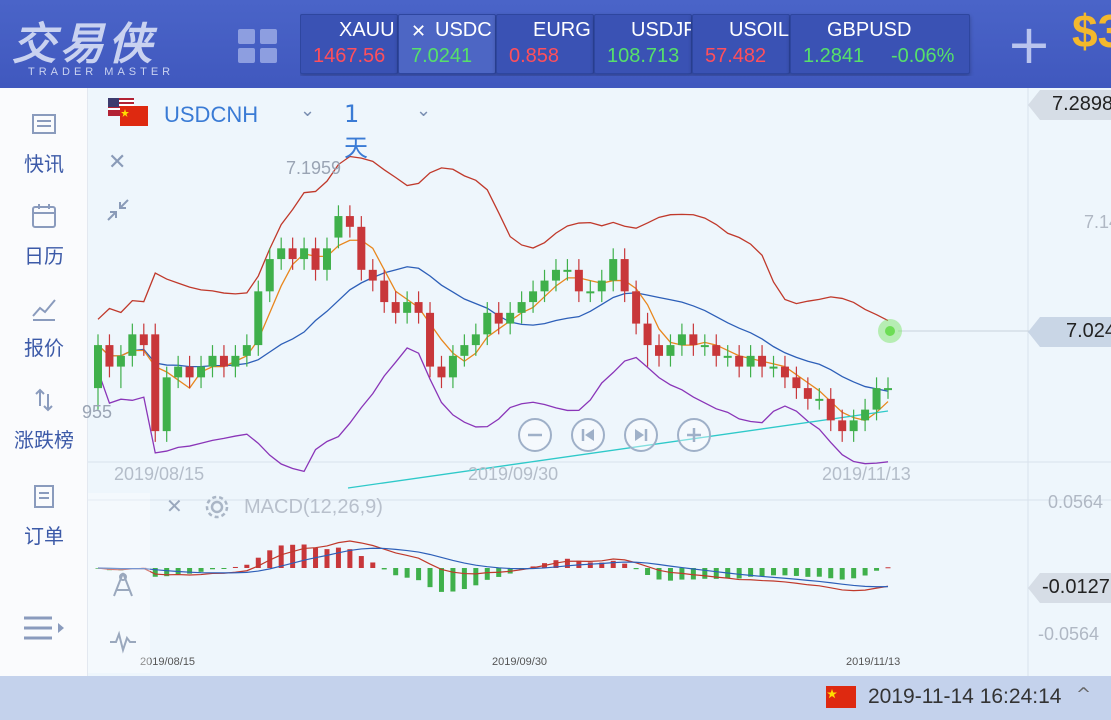 The height and width of the screenshot is (720, 1111). I want to click on scroll-end-button, so click(641, 435).